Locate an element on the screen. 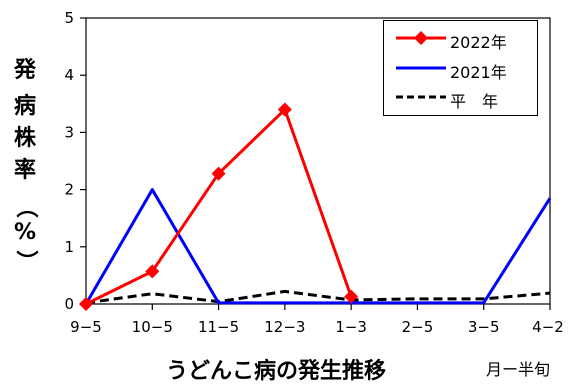  legend-item-2022: 2022年 is located at coordinates (460, 39).